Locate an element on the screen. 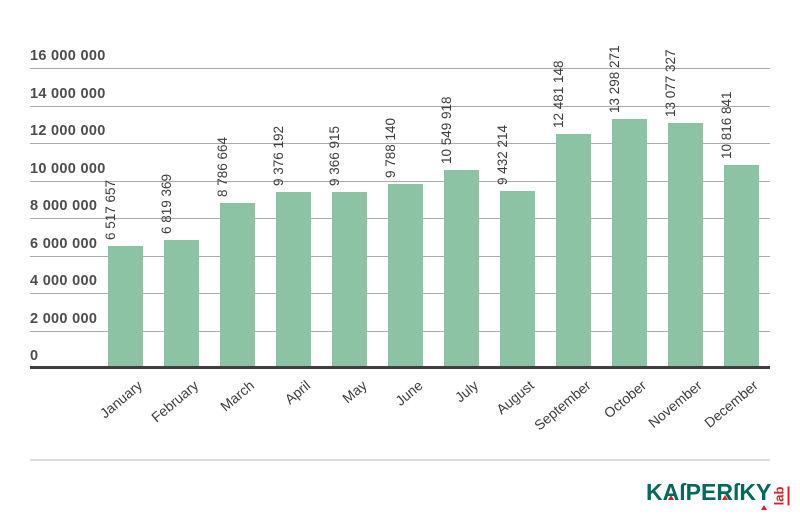  y-axis-tick-label: 10 000 000 is located at coordinates (68, 169).